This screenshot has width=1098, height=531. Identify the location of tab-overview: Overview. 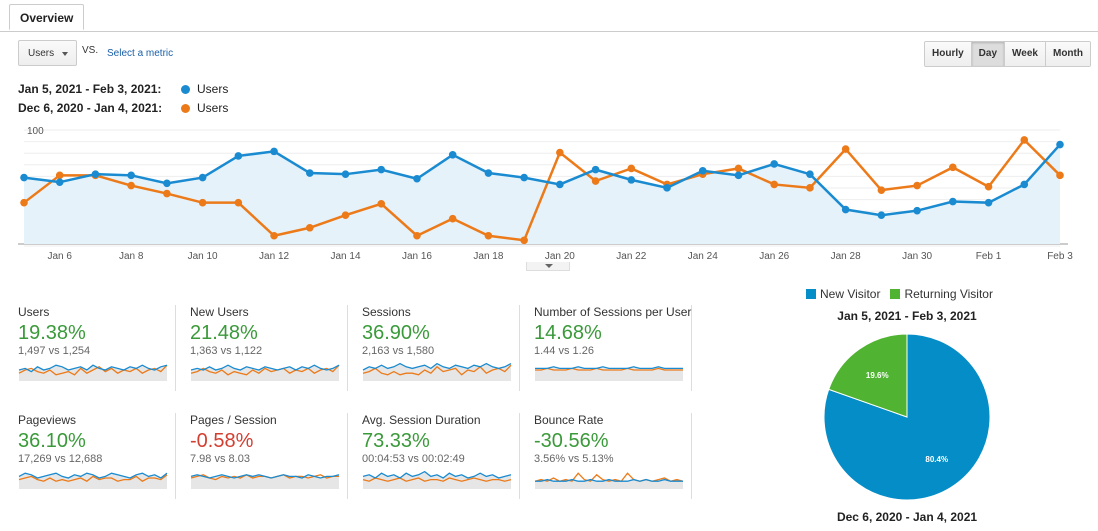
(47, 17).